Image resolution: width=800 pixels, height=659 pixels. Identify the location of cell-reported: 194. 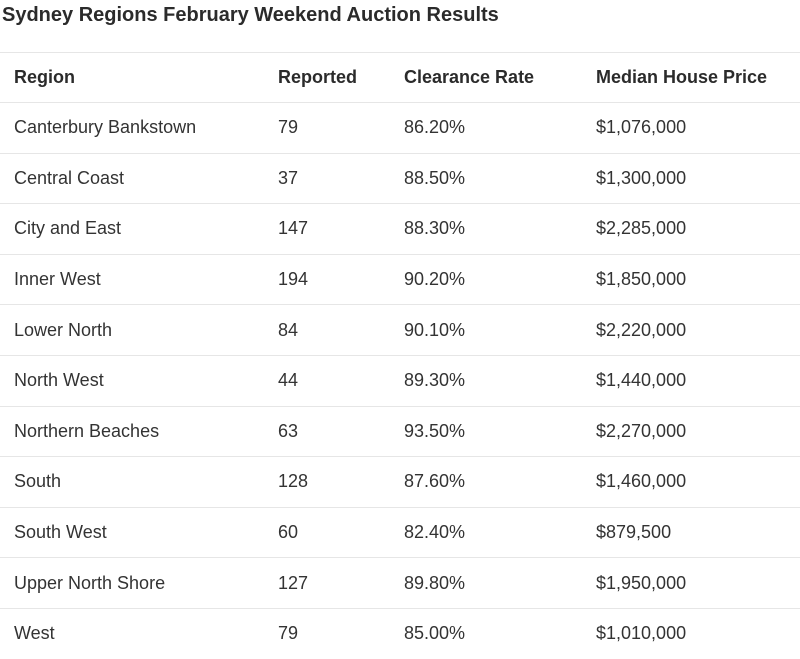
(328, 279).